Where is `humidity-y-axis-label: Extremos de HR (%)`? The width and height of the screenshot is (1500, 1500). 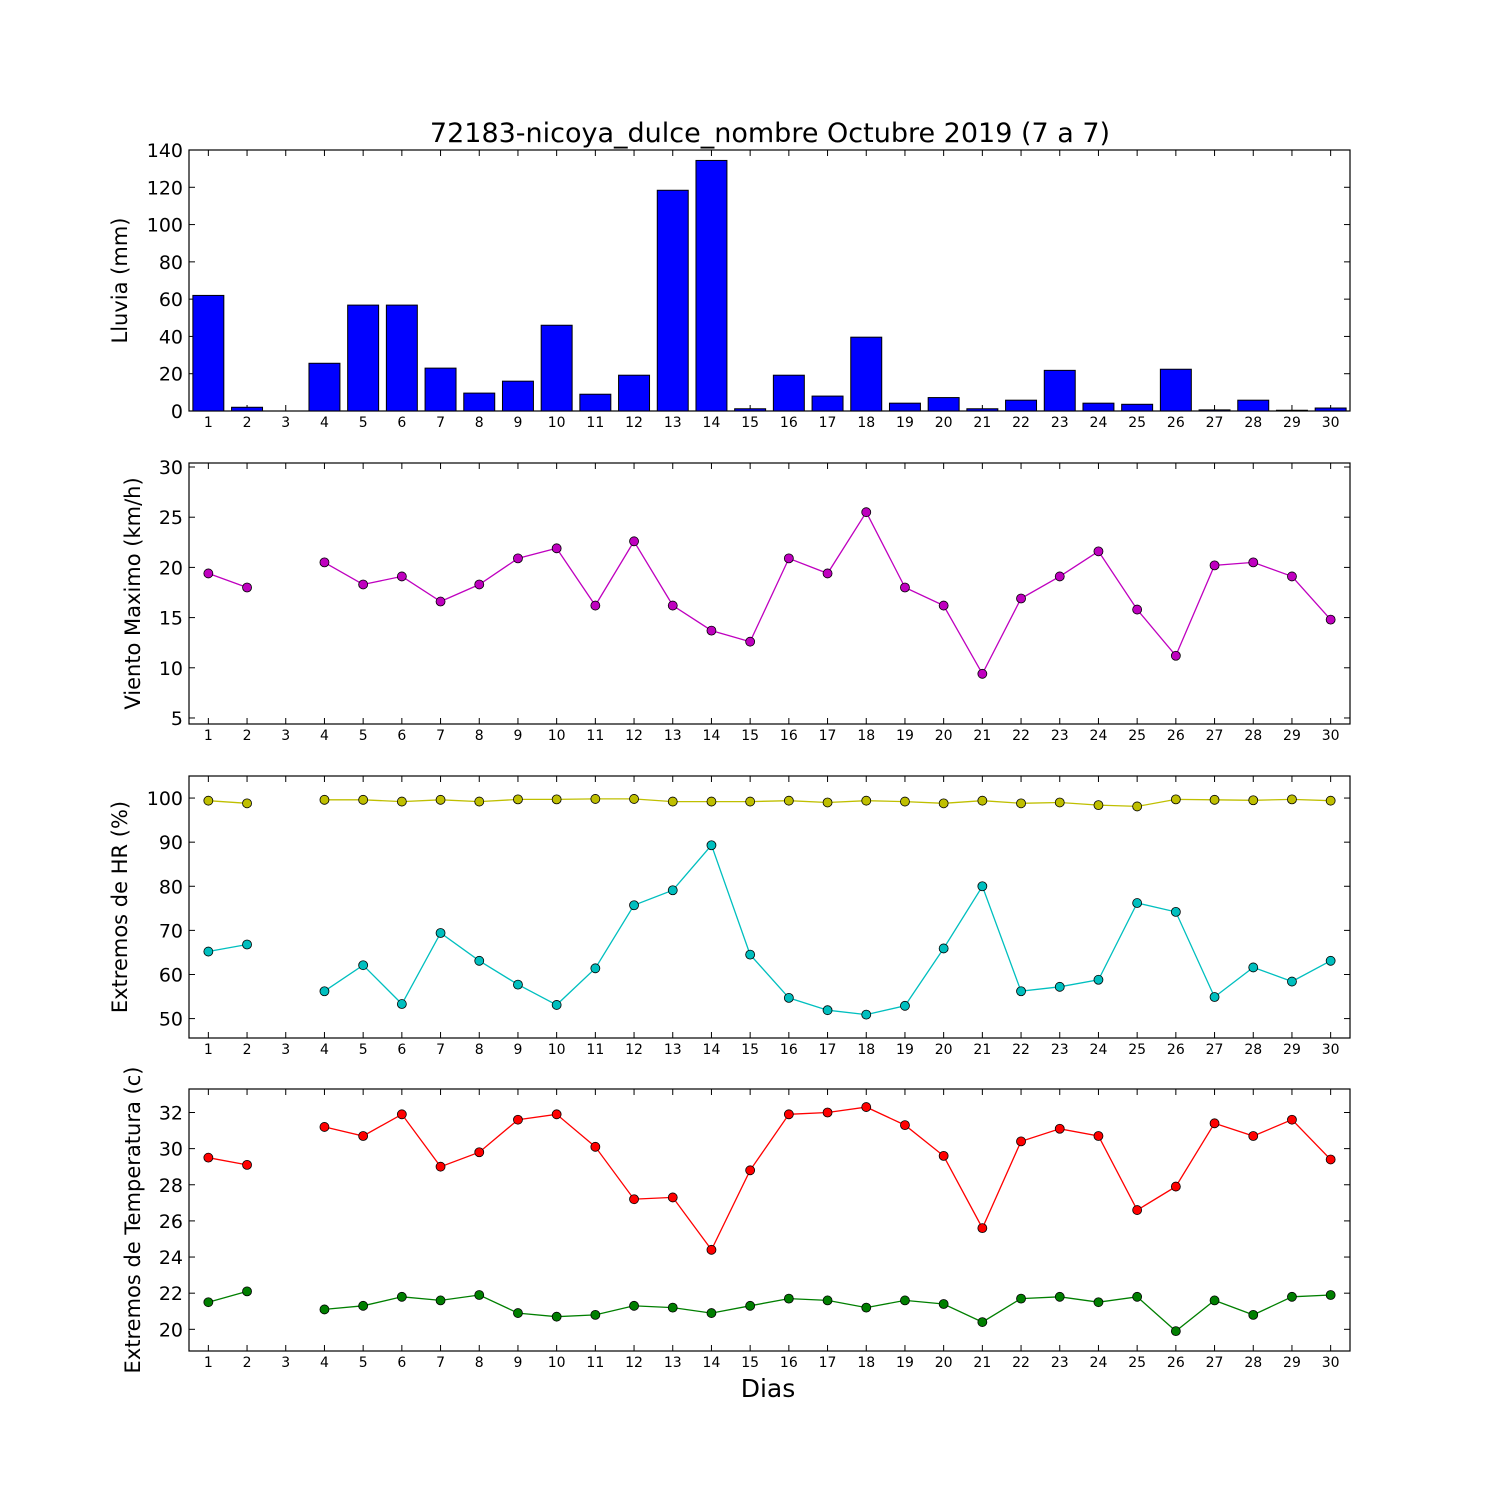 humidity-y-axis-label: Extremos de HR (%) is located at coordinates (120, 907).